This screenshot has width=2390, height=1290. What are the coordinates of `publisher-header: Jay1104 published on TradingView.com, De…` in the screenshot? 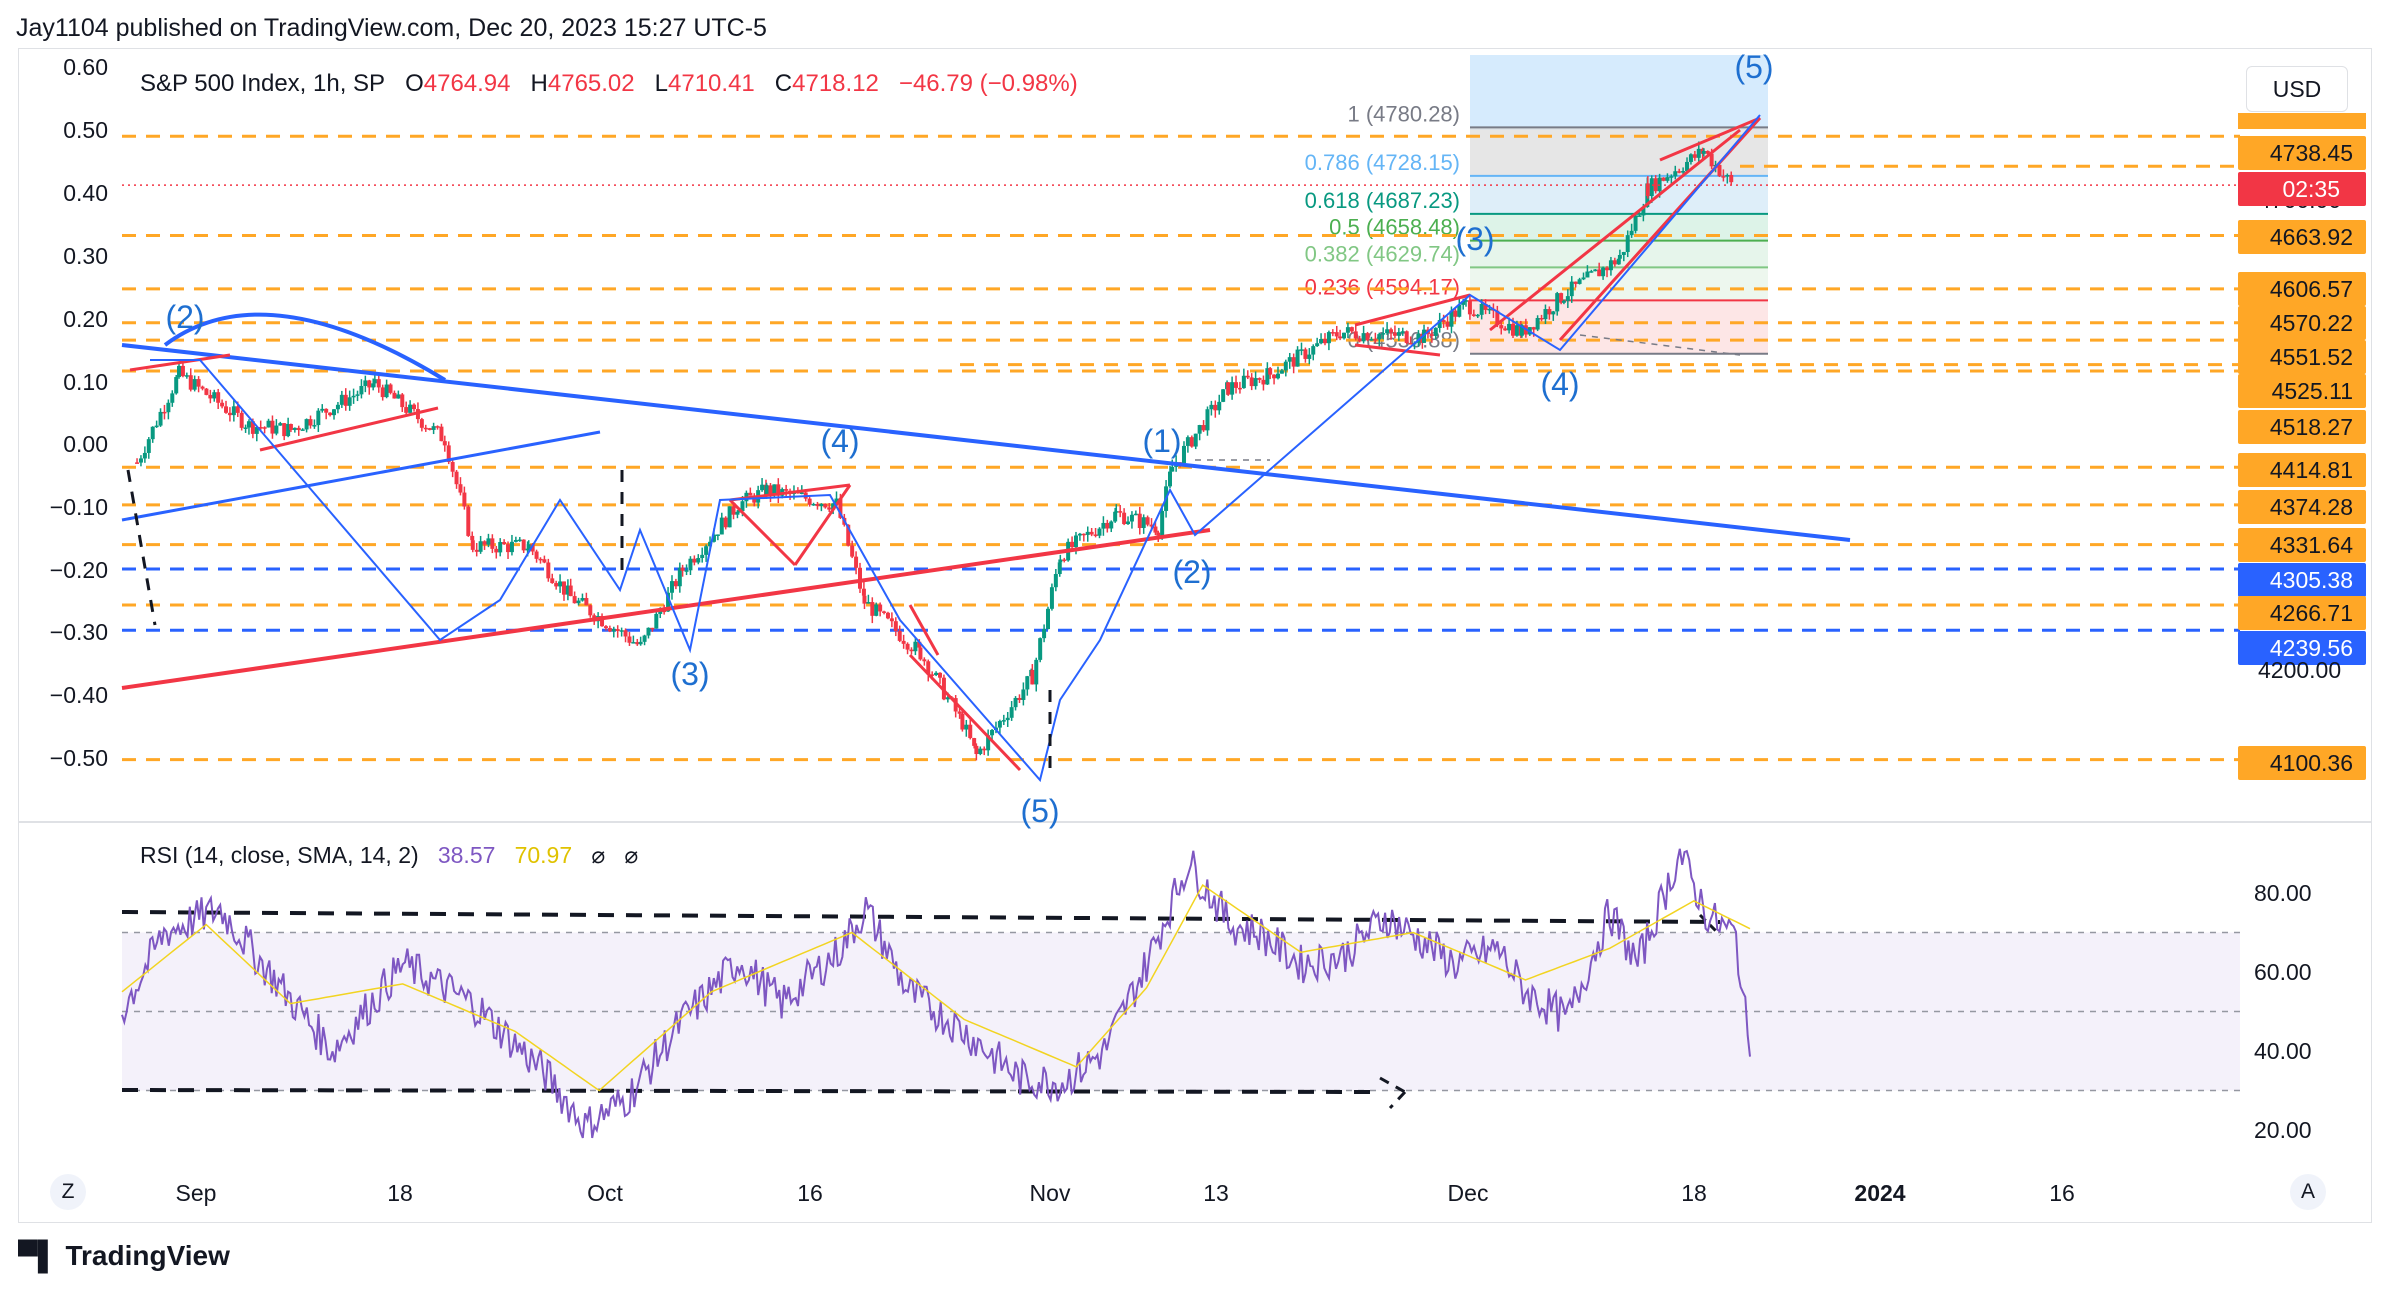 It's located at (391, 28).